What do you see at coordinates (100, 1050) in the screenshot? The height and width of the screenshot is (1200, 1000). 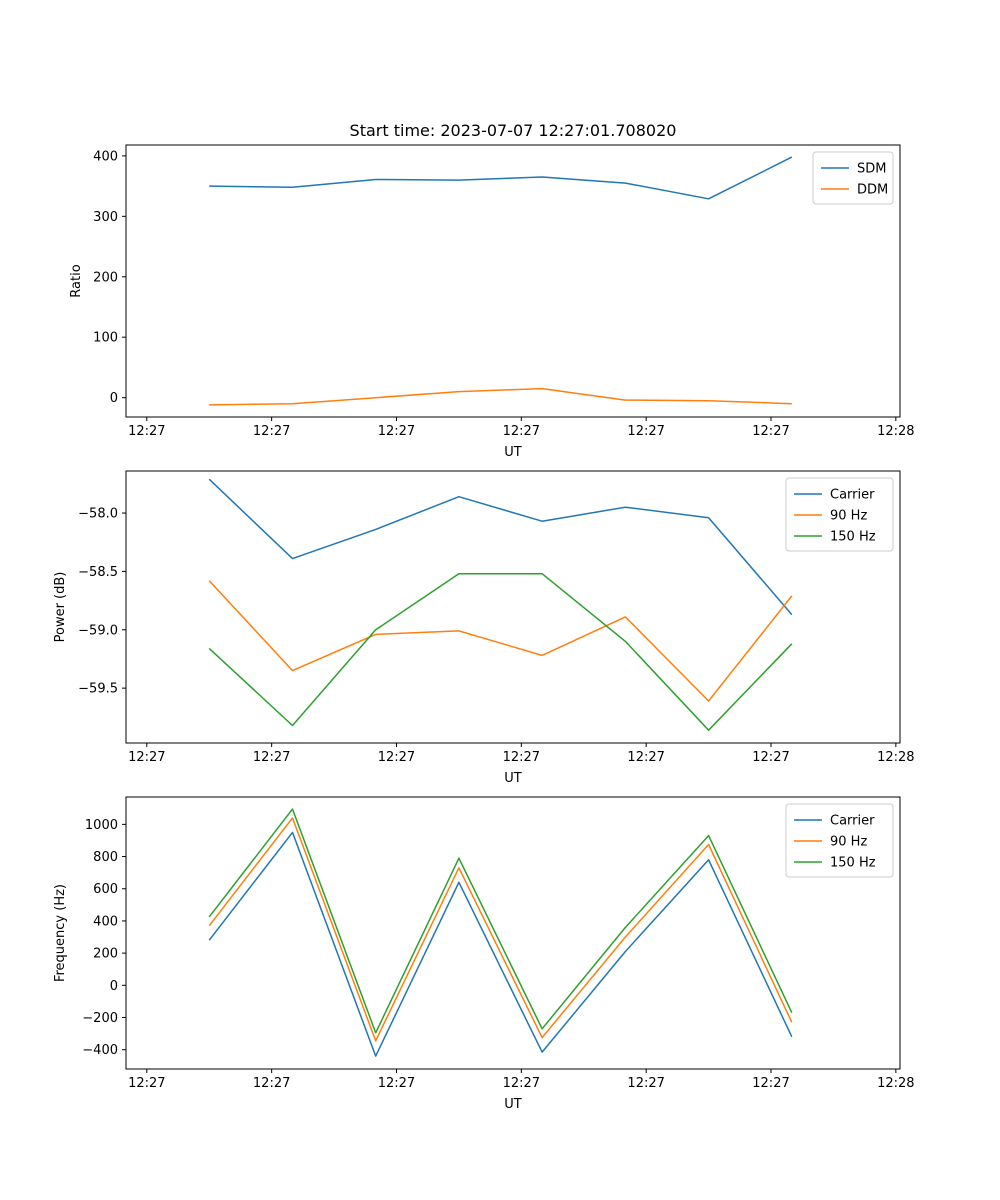 I see `y-tick-label: −400` at bounding box center [100, 1050].